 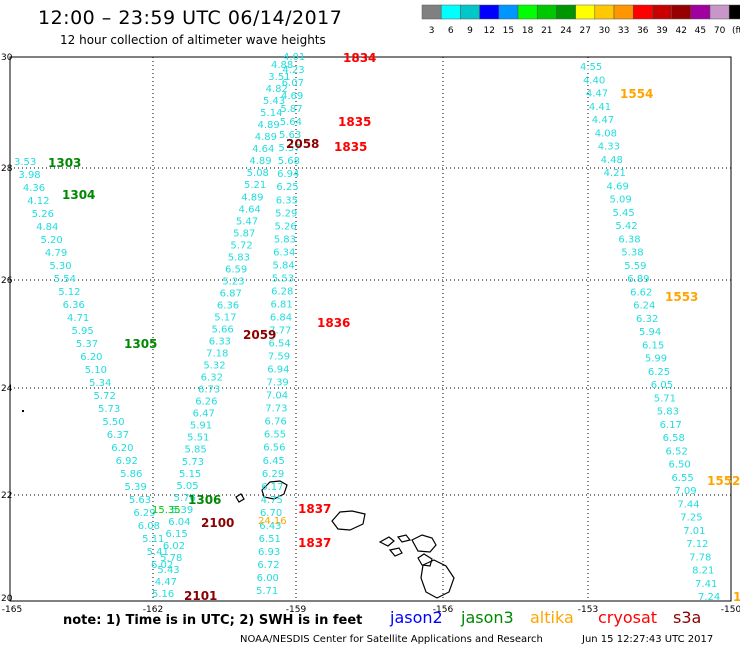 What do you see at coordinates (289, 148) in the screenshot?
I see `swh-value: 5.57` at bounding box center [289, 148].